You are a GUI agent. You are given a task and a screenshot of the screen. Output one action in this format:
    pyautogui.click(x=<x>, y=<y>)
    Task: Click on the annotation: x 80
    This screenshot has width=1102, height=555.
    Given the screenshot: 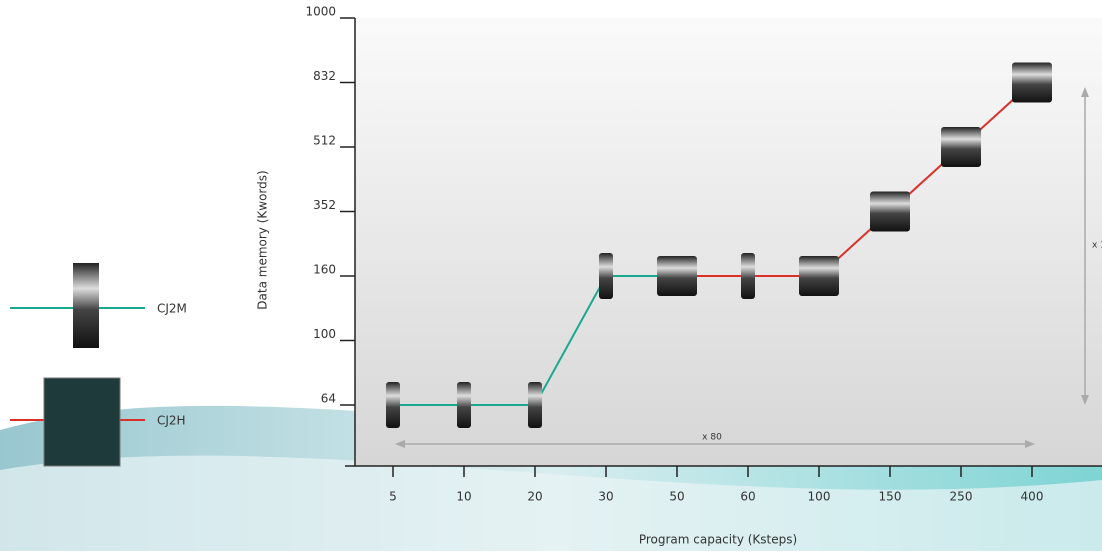 What is the action you would take?
    pyautogui.click(x=712, y=438)
    